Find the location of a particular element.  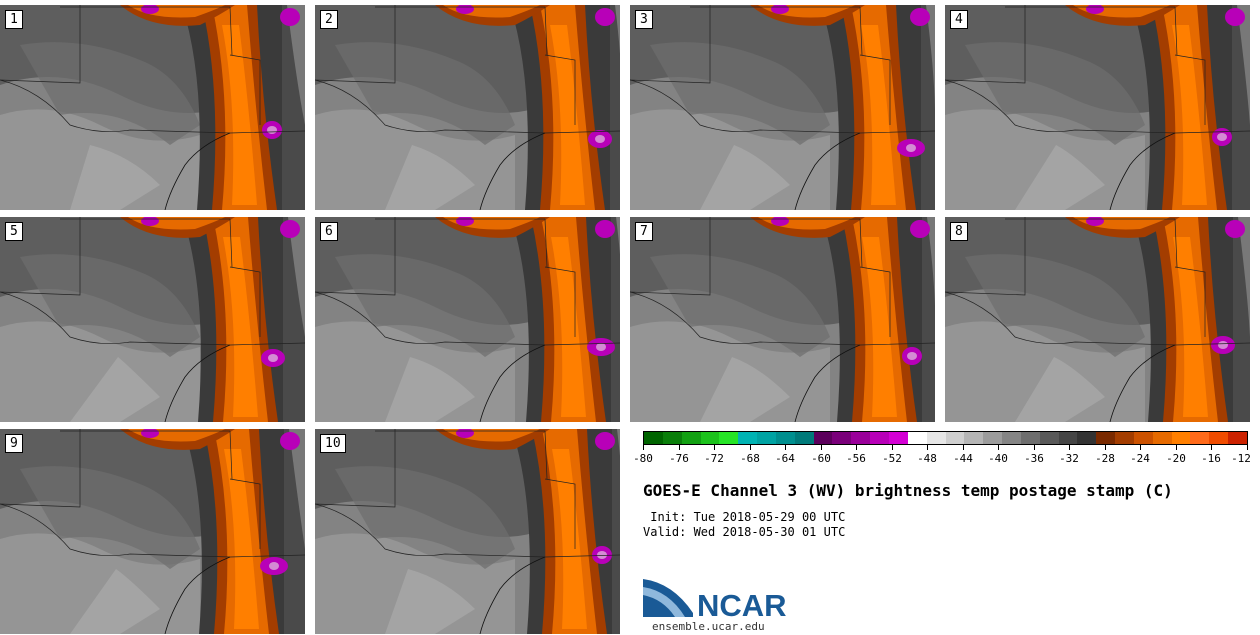

map-panel: 9 is located at coordinates (152, 531).